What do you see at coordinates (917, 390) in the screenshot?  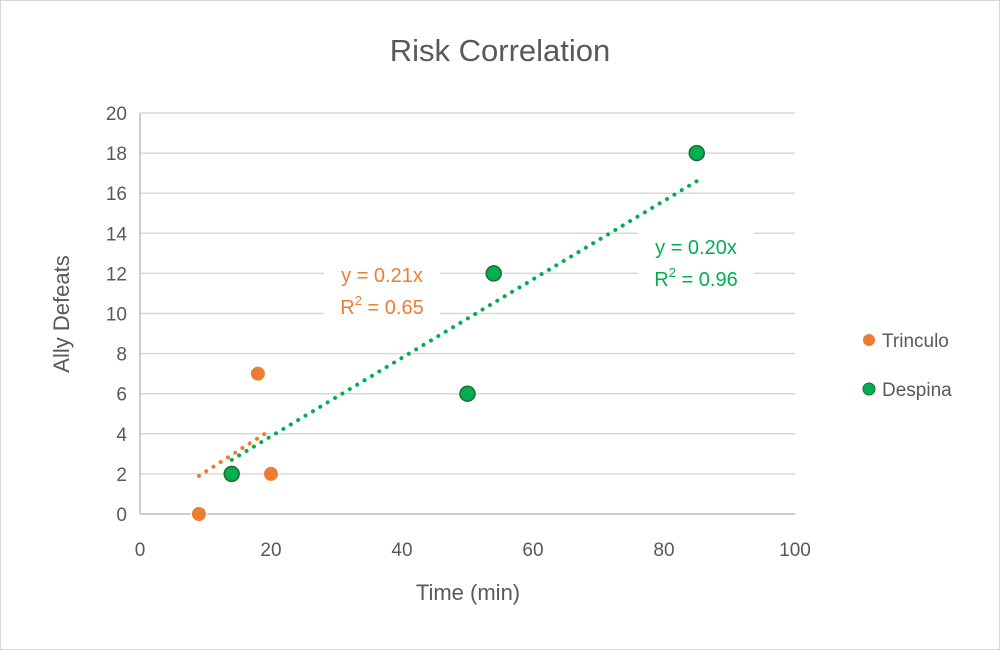 I see `legend-label-despina: Despina` at bounding box center [917, 390].